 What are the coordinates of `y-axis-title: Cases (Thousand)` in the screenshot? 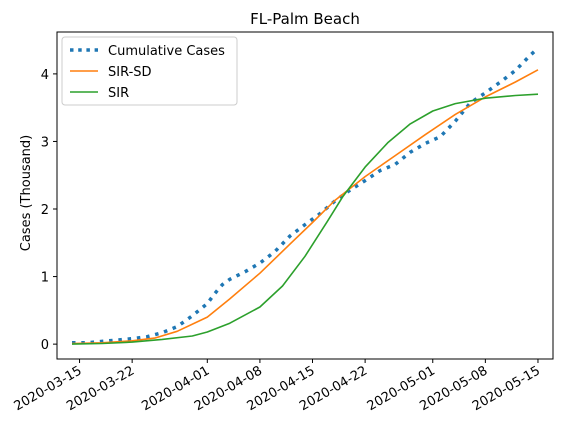 It's located at (26, 193).